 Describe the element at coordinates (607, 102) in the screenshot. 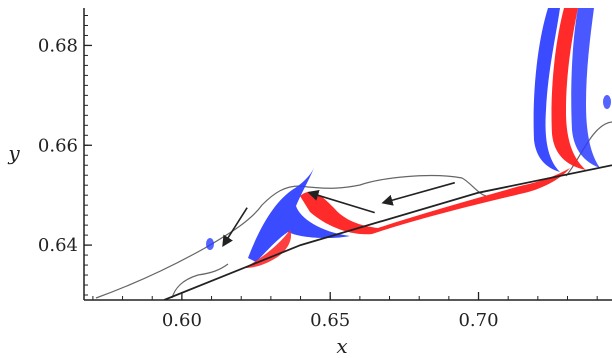

I see `blue-blob-right` at that location.